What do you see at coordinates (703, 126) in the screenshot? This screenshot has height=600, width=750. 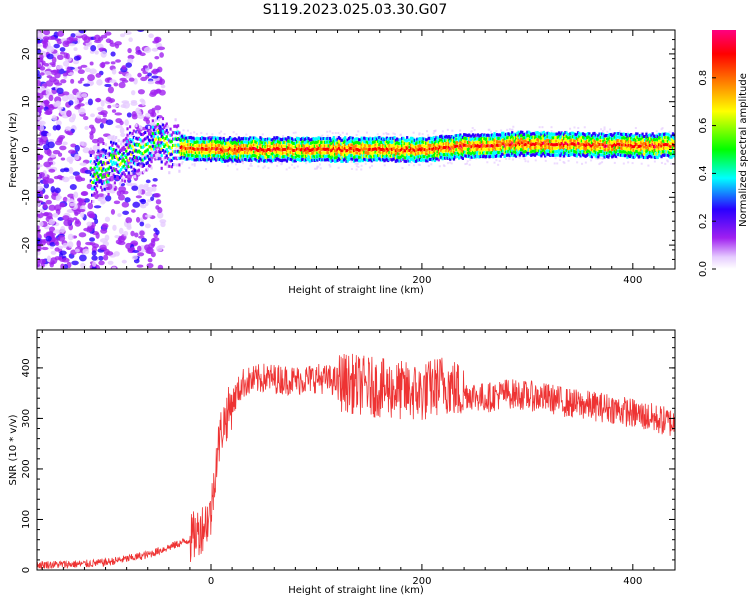 I see `colorbar-tick-label: 0.6` at bounding box center [703, 126].